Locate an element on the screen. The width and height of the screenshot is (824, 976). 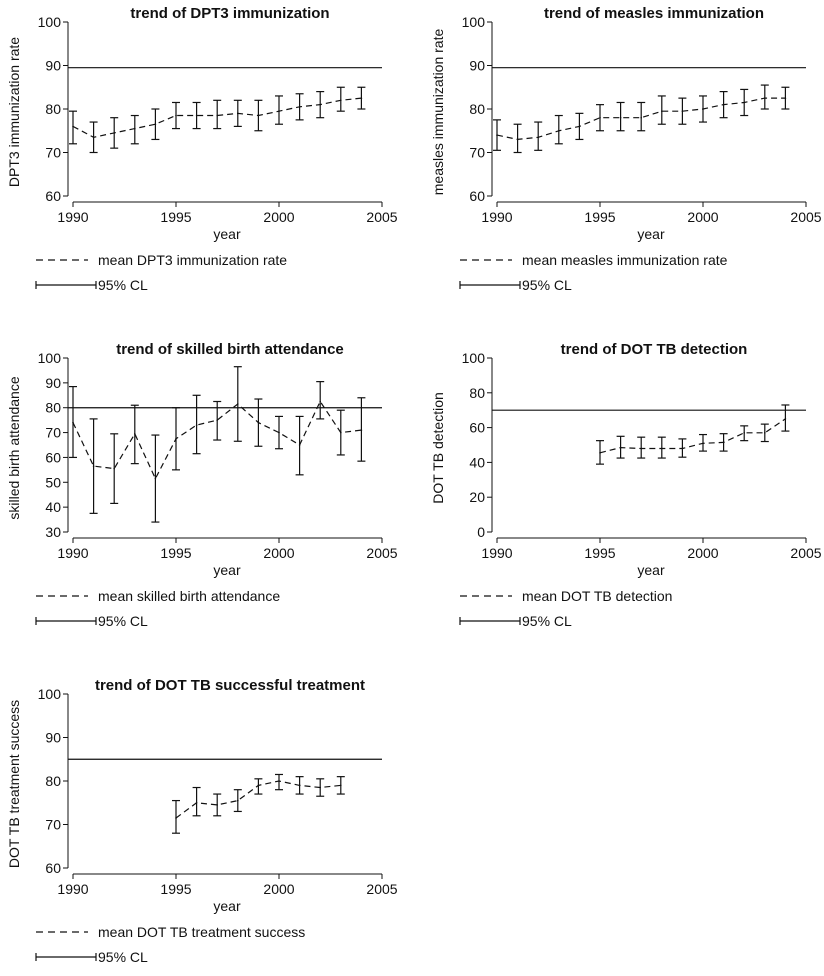
legend: mean DPT3 immunization rate 95% CL is located at coordinates (161, 272).